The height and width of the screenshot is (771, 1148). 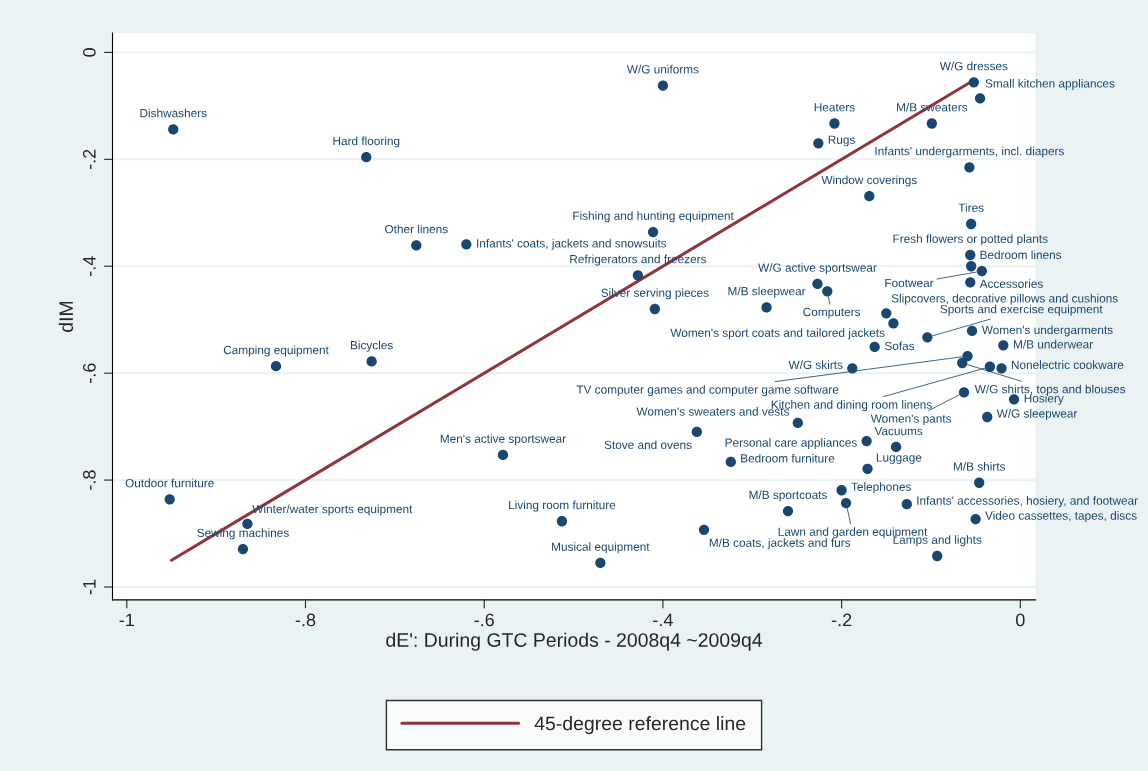 I want to click on y-tick-label: -.6, so click(x=89, y=373).